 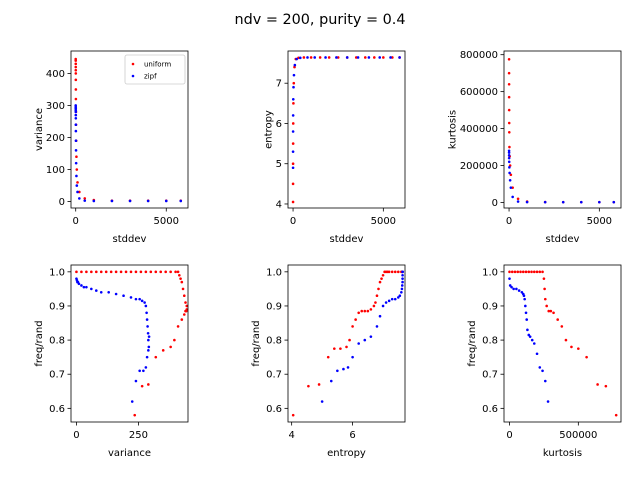 What do you see at coordinates (383, 221) in the screenshot?
I see `x-tick-label: 5000` at bounding box center [383, 221].